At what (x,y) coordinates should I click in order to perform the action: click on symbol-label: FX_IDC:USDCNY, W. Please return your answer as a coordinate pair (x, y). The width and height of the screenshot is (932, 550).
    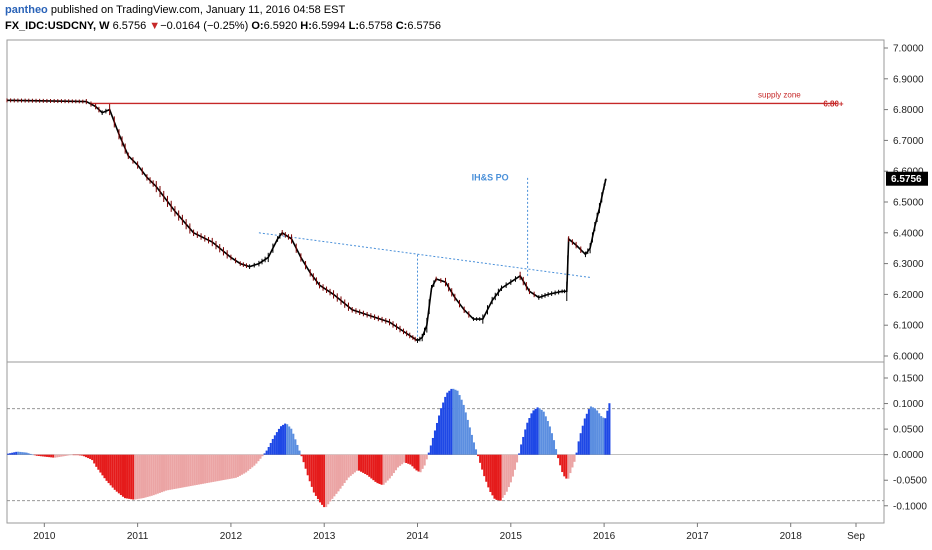
    Looking at the image, I should click on (57, 26).